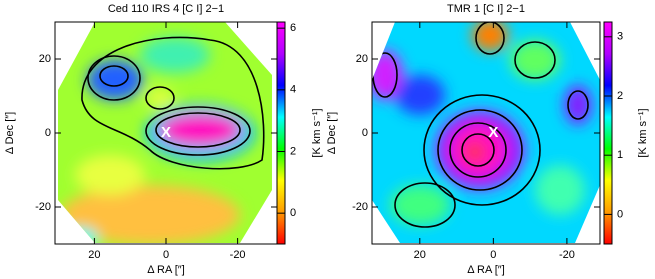  I want to click on chart-title: TMR 1 [C I] 2−1, so click(486, 9).